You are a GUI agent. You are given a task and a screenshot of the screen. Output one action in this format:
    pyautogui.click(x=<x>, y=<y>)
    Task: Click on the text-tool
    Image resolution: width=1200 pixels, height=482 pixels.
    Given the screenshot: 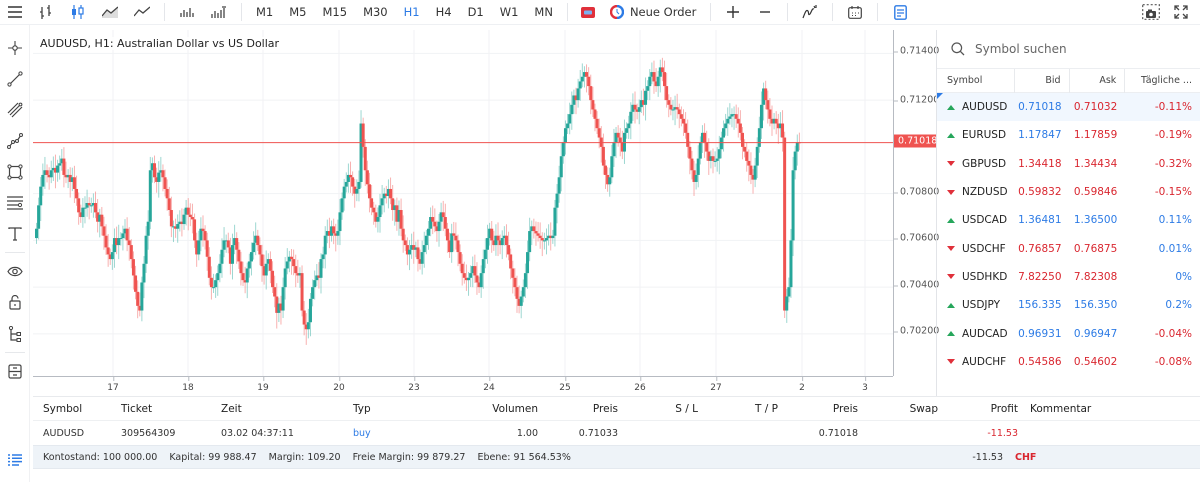 What is the action you would take?
    pyautogui.click(x=15, y=233)
    